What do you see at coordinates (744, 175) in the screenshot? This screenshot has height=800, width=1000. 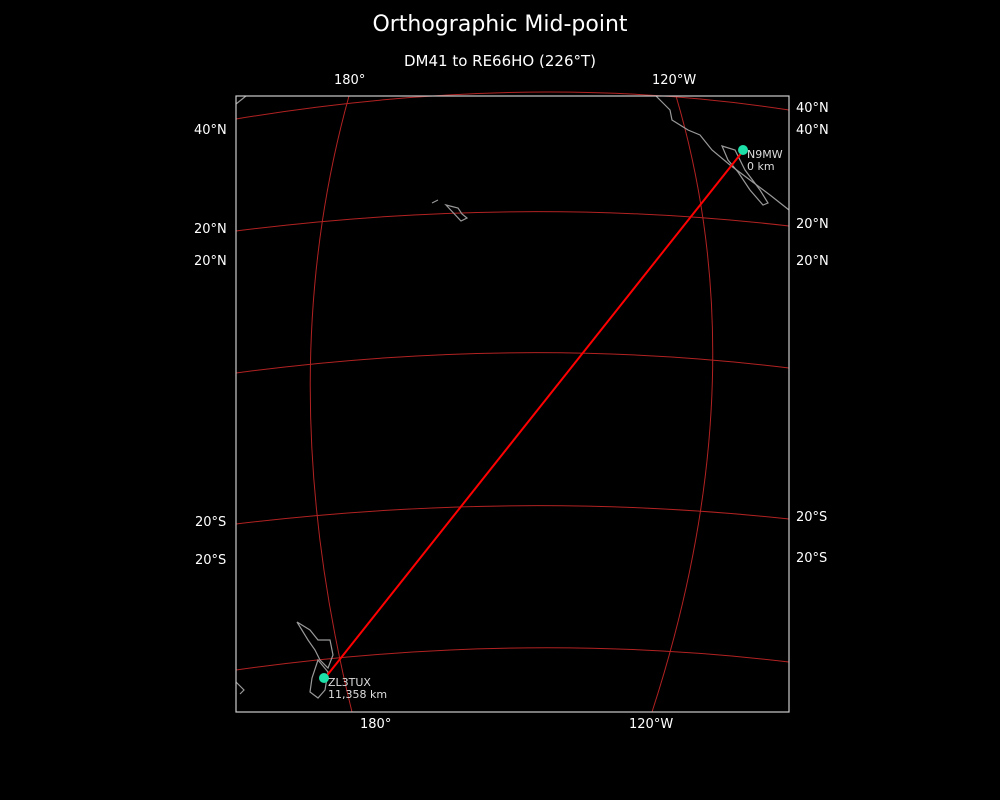 I see `coast-baja` at bounding box center [744, 175].